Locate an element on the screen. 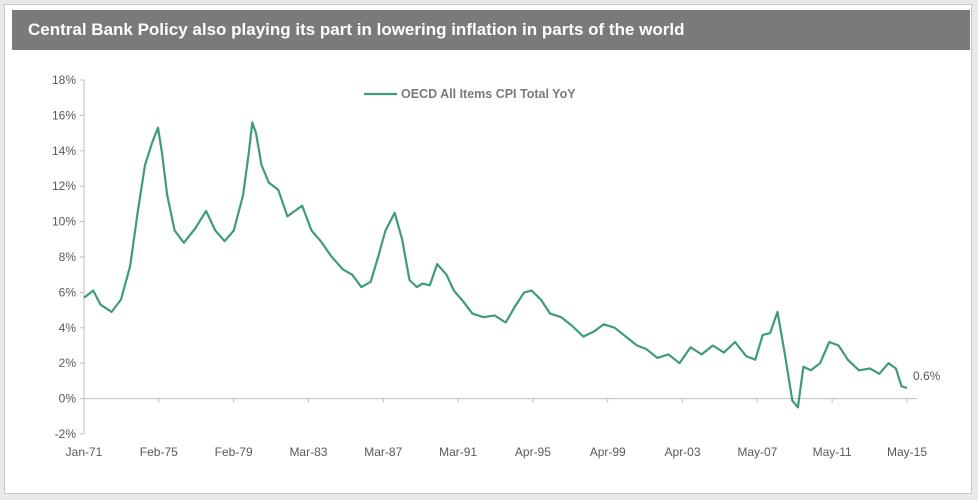 This screenshot has height=500, width=978. legend: OECD All Items CPI Total YoY is located at coordinates (470, 94).